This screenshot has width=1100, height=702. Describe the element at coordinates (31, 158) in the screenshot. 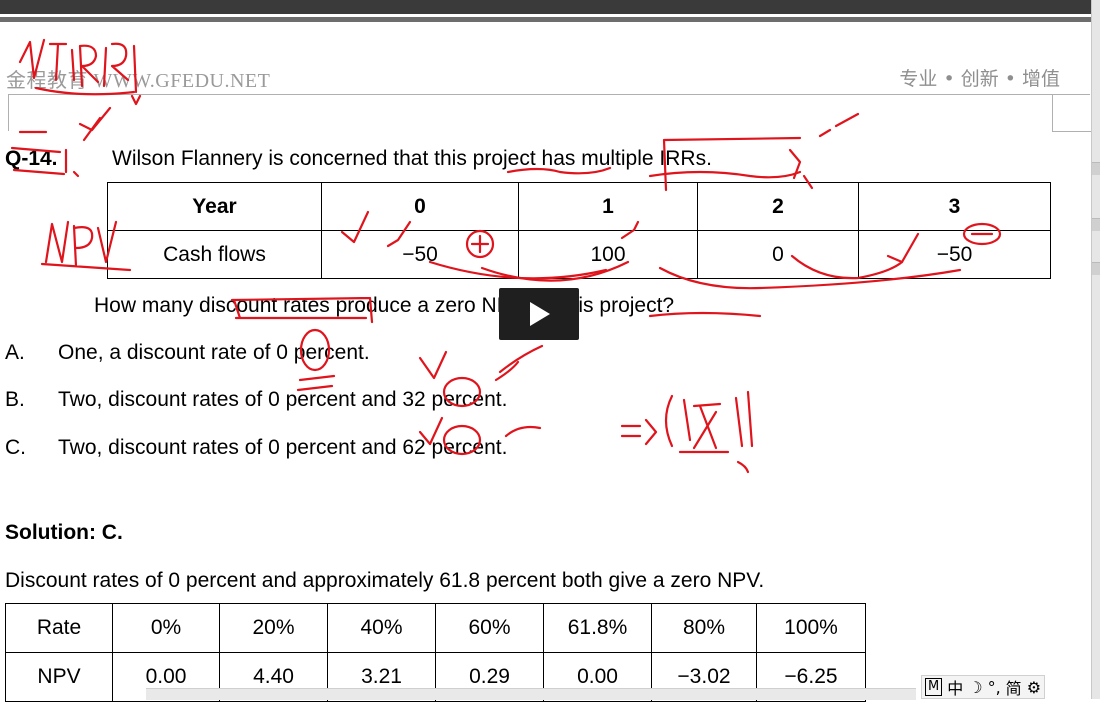

I see `question-number: Q-14.` at that location.